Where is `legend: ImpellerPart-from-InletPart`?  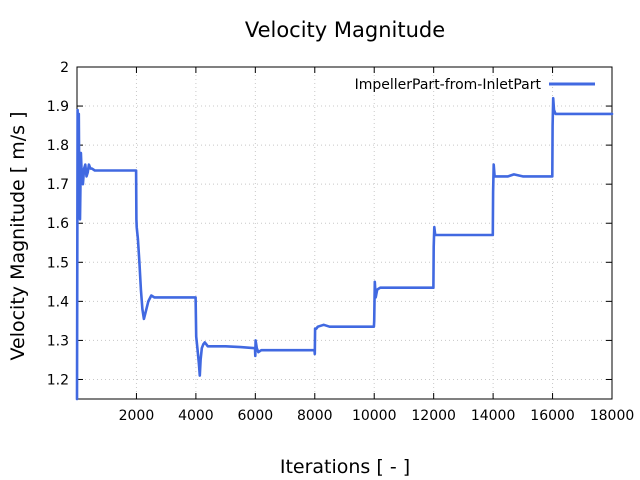
legend: ImpellerPart-from-InletPart is located at coordinates (475, 85).